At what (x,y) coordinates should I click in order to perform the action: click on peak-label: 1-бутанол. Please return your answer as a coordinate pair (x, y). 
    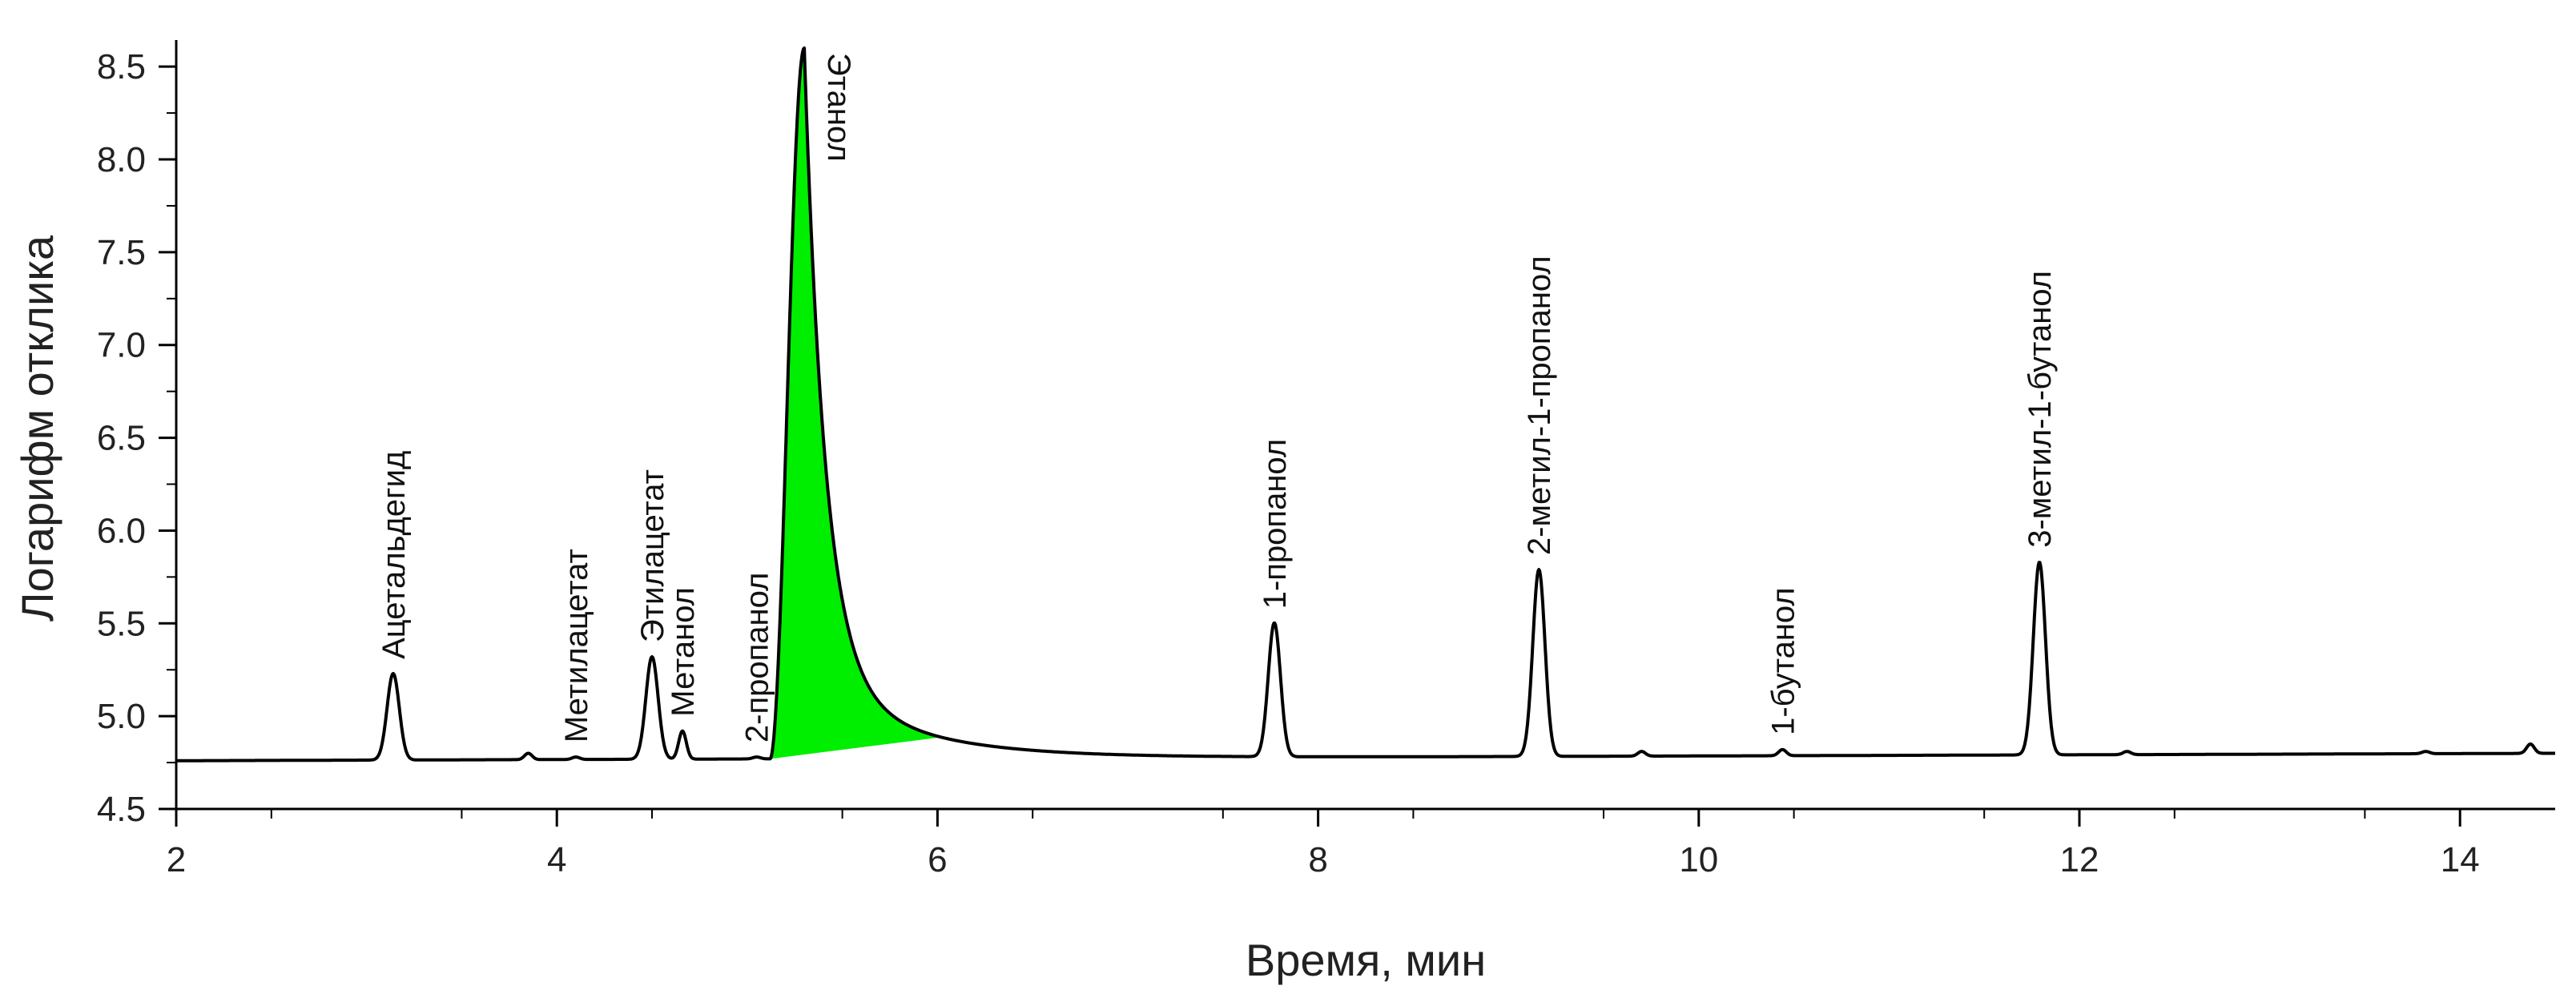
    Looking at the image, I should click on (1783, 661).